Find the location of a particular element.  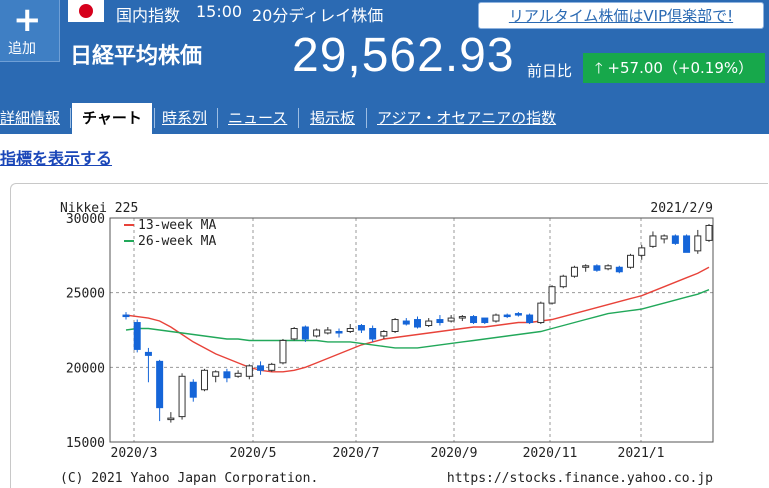

x-tick-label: 2020/9 is located at coordinates (454, 453).